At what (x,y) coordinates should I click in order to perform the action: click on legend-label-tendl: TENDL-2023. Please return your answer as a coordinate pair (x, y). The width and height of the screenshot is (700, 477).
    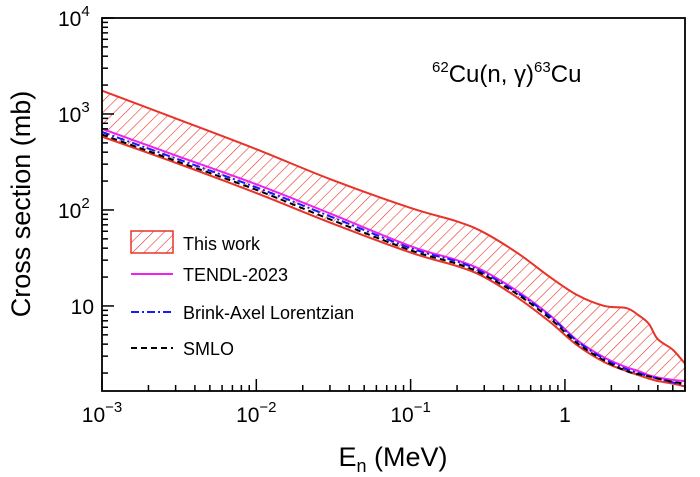
    Looking at the image, I should click on (235, 275).